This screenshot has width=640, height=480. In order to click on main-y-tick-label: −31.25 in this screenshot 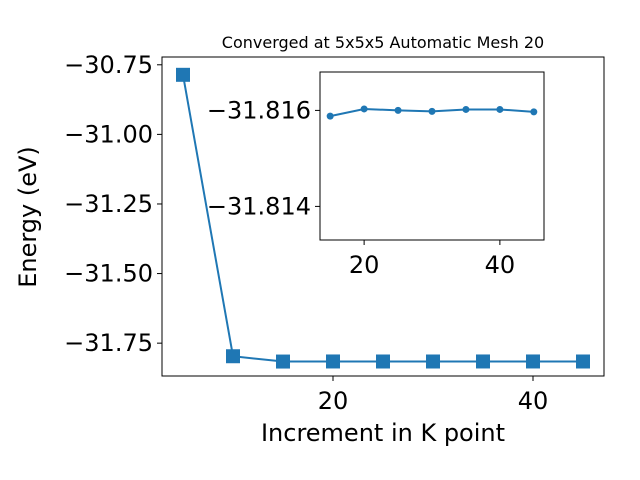, I will do `click(108, 204)`.